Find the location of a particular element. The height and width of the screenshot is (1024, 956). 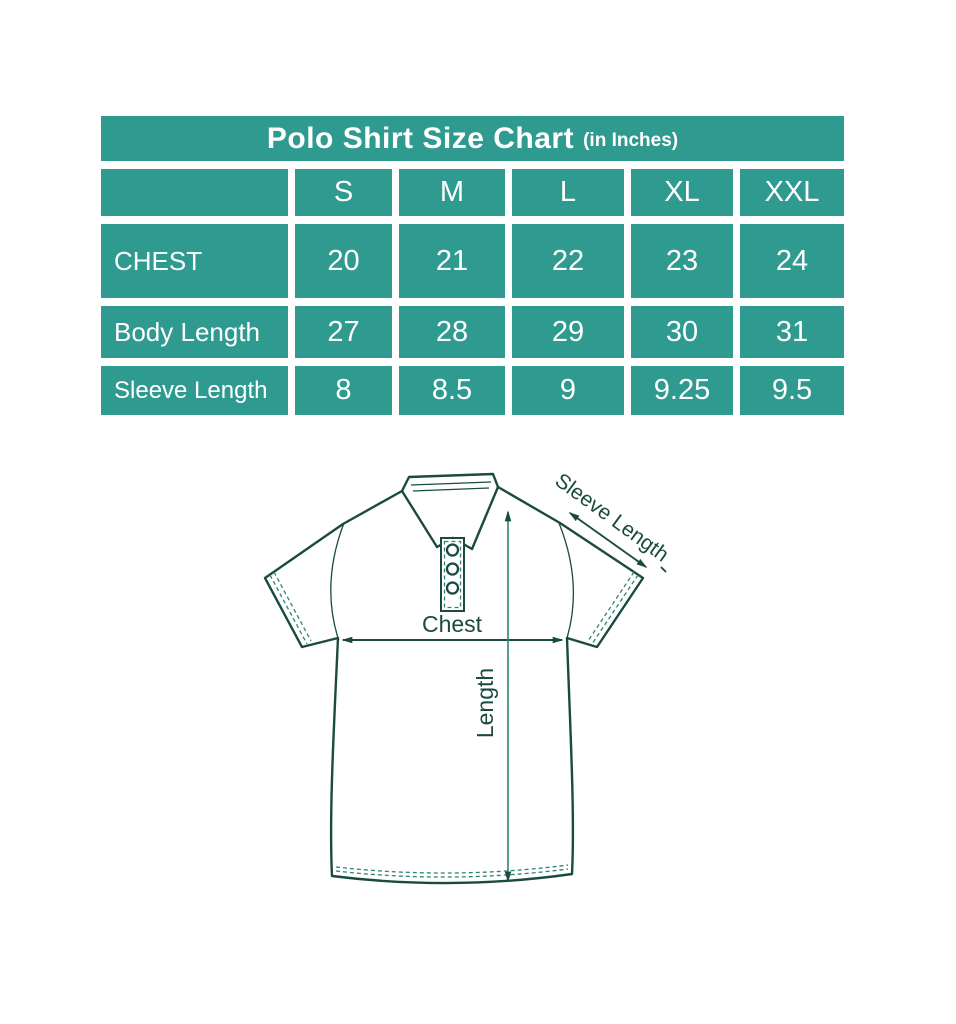

column-header-l: L is located at coordinates (568, 192).